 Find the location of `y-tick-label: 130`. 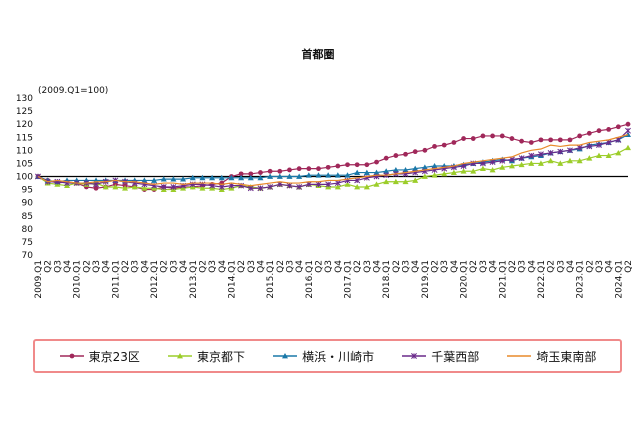

y-tick-label: 130 is located at coordinates (24, 99).